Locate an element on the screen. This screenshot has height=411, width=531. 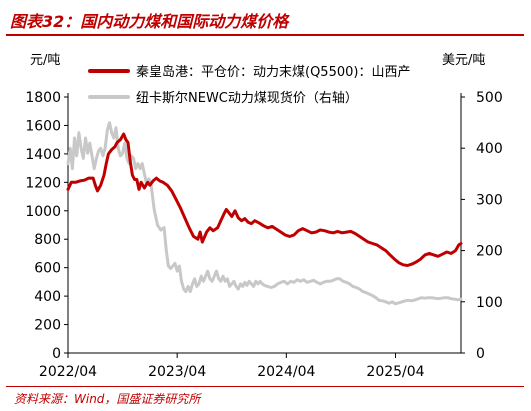
left-y-tick-label: 1000 is located at coordinates (43, 212).